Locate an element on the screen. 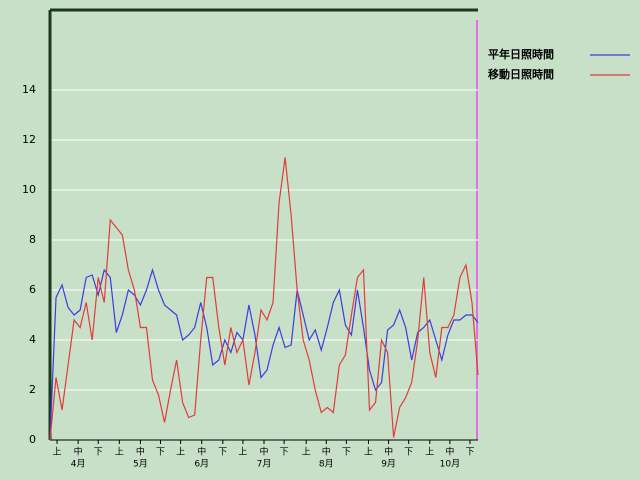  legend-label: 移動日照時間 is located at coordinates (521, 74).